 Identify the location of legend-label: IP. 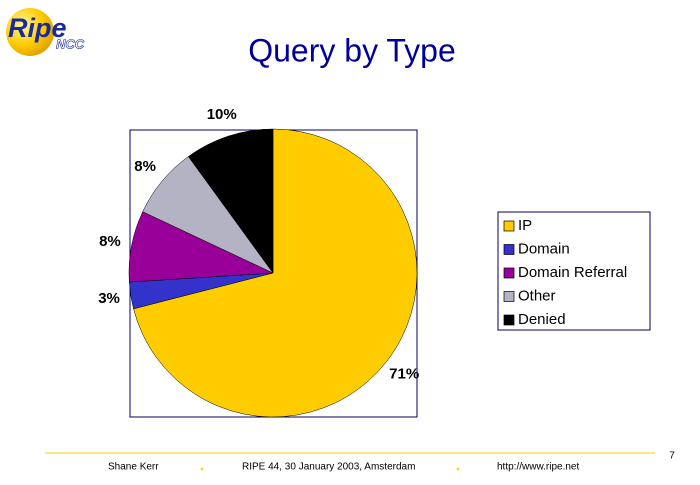
(525, 225).